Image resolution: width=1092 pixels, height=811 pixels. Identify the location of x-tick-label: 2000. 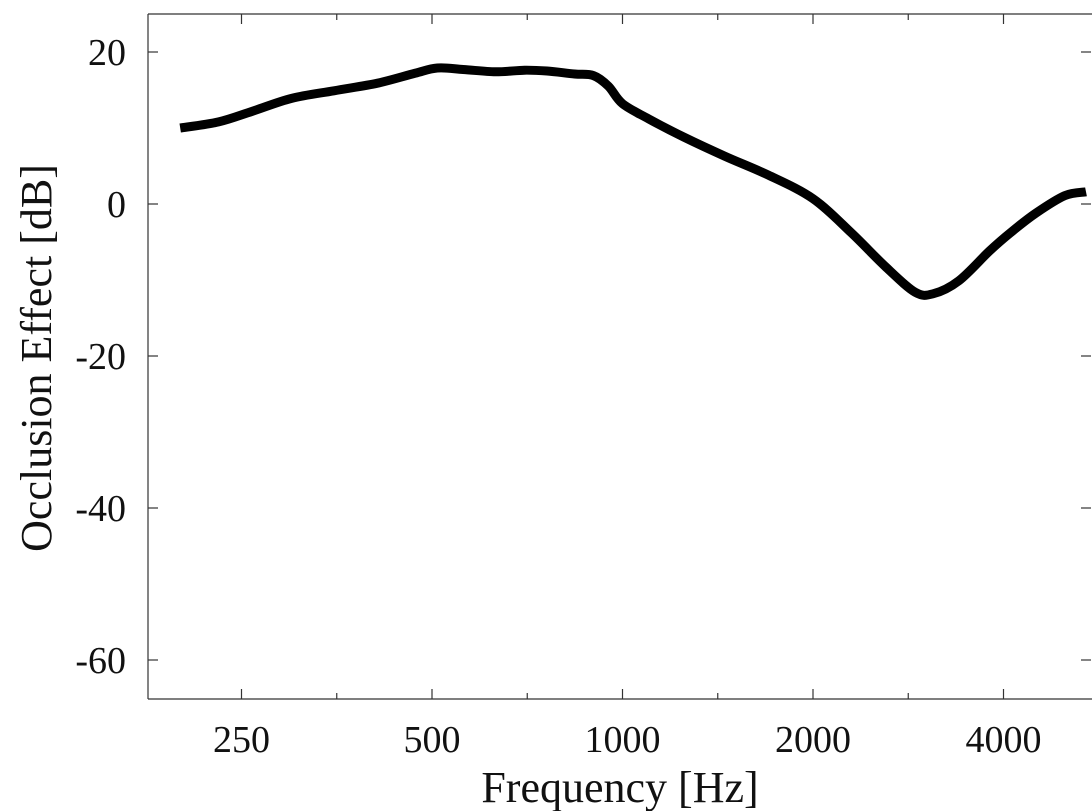
(813, 740).